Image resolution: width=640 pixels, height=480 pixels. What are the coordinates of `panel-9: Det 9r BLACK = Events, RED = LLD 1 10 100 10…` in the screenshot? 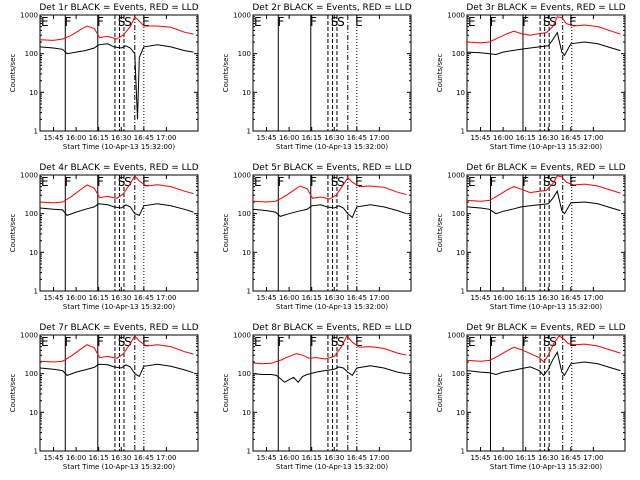 It's located at (531, 397).